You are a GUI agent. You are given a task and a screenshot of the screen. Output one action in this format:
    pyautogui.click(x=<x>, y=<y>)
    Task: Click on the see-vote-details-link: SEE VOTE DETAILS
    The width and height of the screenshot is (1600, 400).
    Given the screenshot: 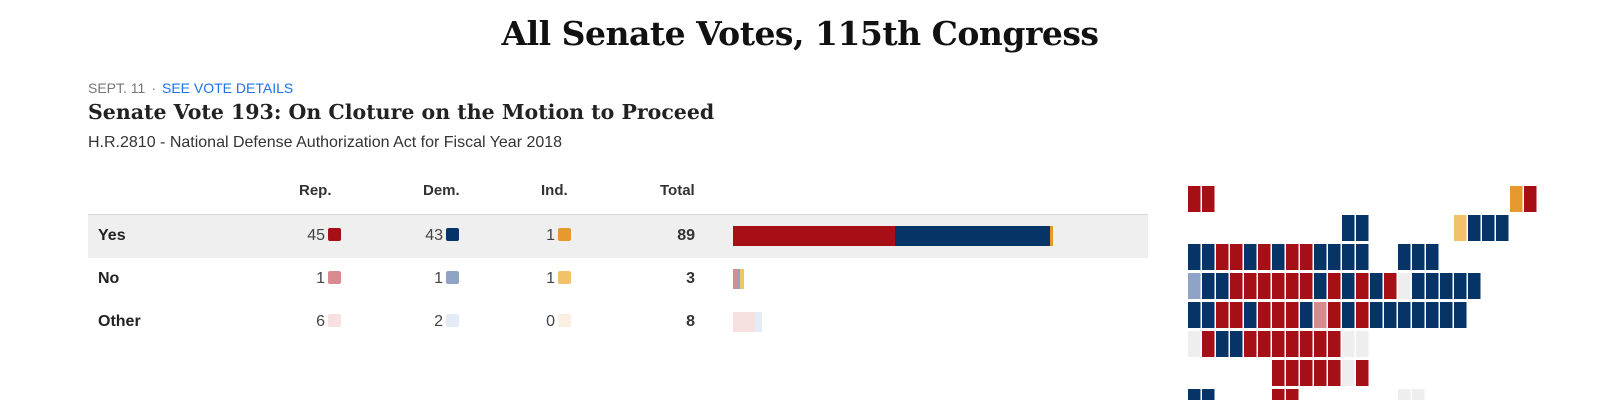 What is the action you would take?
    pyautogui.click(x=228, y=88)
    